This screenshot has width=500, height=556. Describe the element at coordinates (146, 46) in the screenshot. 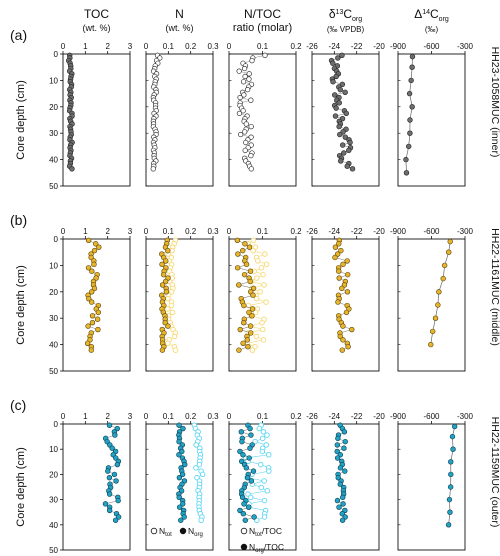

I see `x-tick-label: 0` at that location.